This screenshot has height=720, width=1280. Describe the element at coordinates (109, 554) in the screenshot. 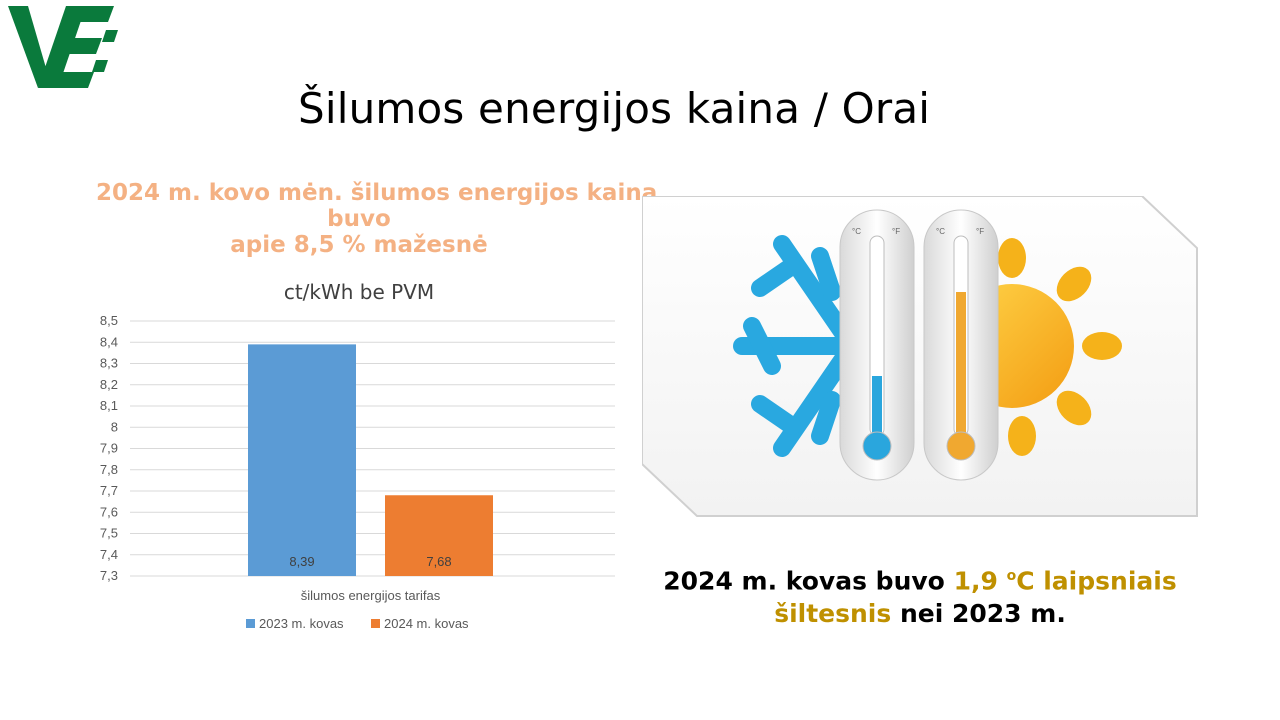

I see `y-tick-label: 7,4` at that location.